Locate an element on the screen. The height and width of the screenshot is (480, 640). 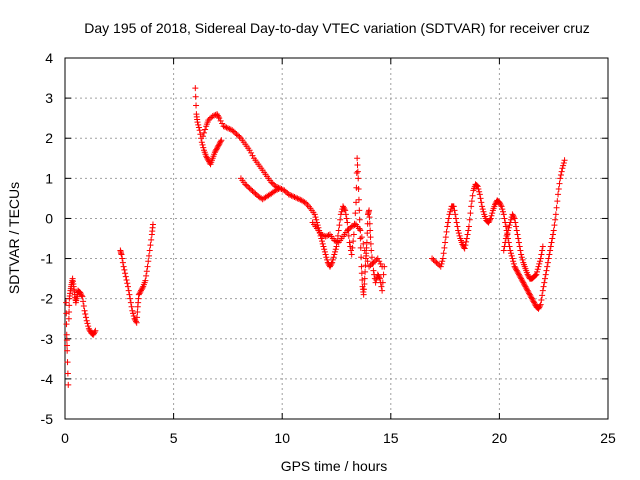
x-axis-label: GPS time / hours is located at coordinates (334, 466).